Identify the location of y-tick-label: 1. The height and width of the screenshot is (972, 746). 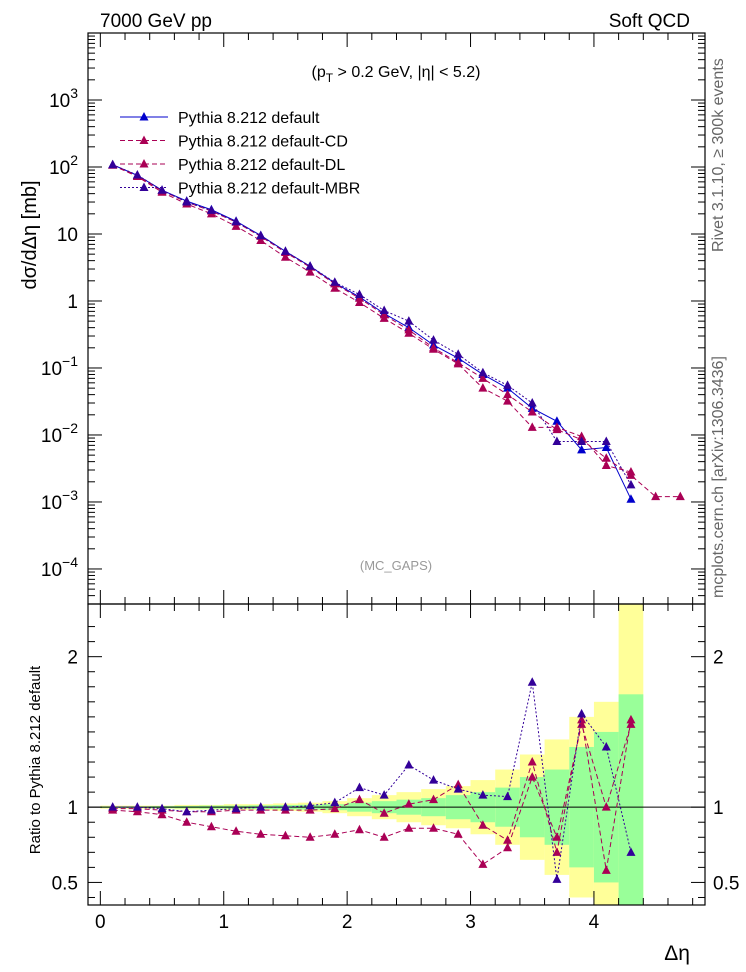
(72, 302).